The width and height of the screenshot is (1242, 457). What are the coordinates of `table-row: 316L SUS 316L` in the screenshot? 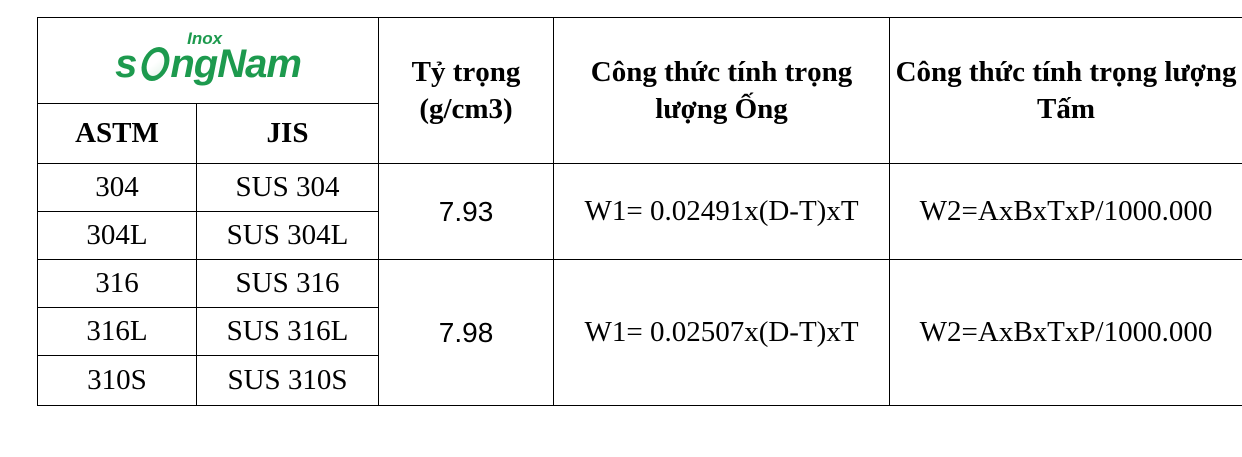 It's located at (639, 331).